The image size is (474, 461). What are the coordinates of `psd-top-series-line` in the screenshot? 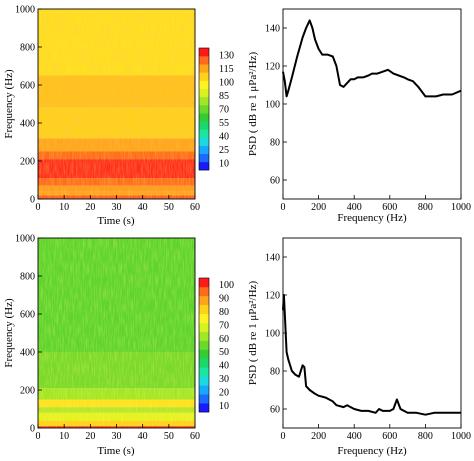 It's located at (372, 58).